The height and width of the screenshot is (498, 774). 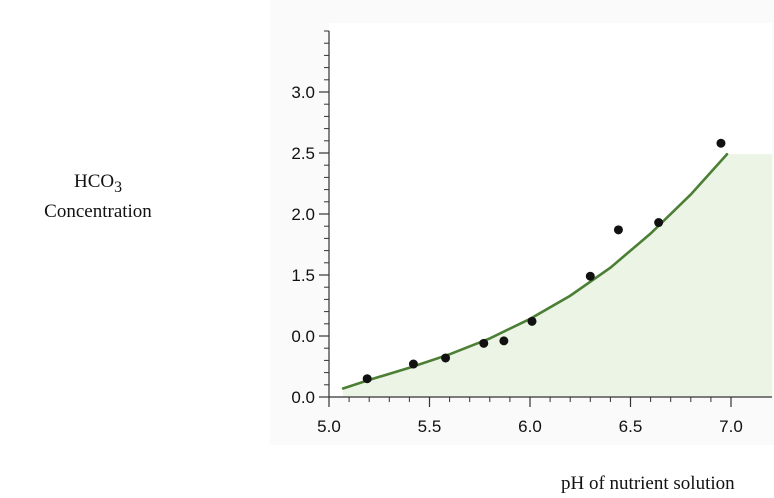 What do you see at coordinates (530, 426) in the screenshot?
I see `x-tick-label: 6.0` at bounding box center [530, 426].